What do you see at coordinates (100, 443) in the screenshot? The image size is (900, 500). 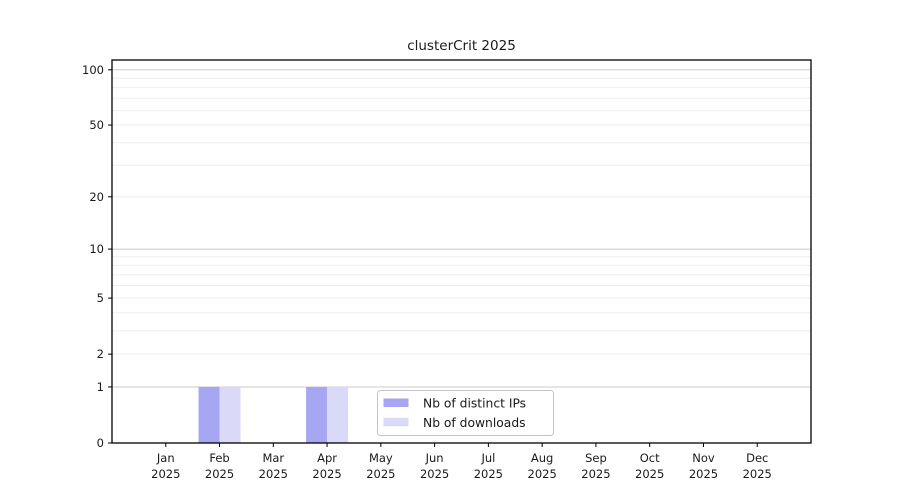 I see `y-tick-label: 0` at bounding box center [100, 443].